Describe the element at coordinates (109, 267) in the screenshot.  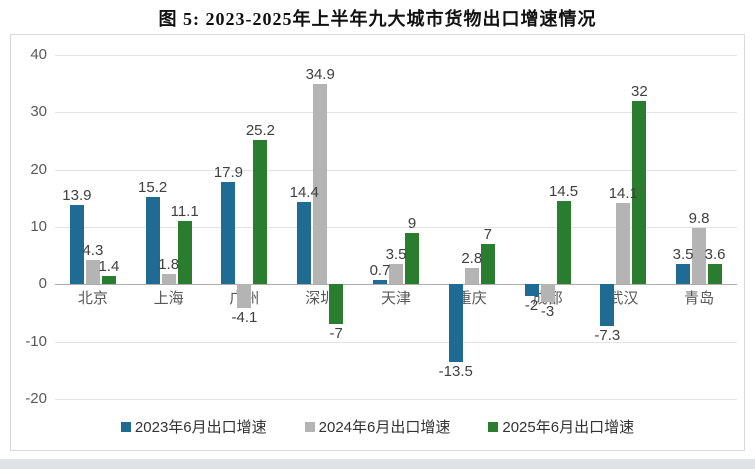
I see `data-label: 1.4` at that location.